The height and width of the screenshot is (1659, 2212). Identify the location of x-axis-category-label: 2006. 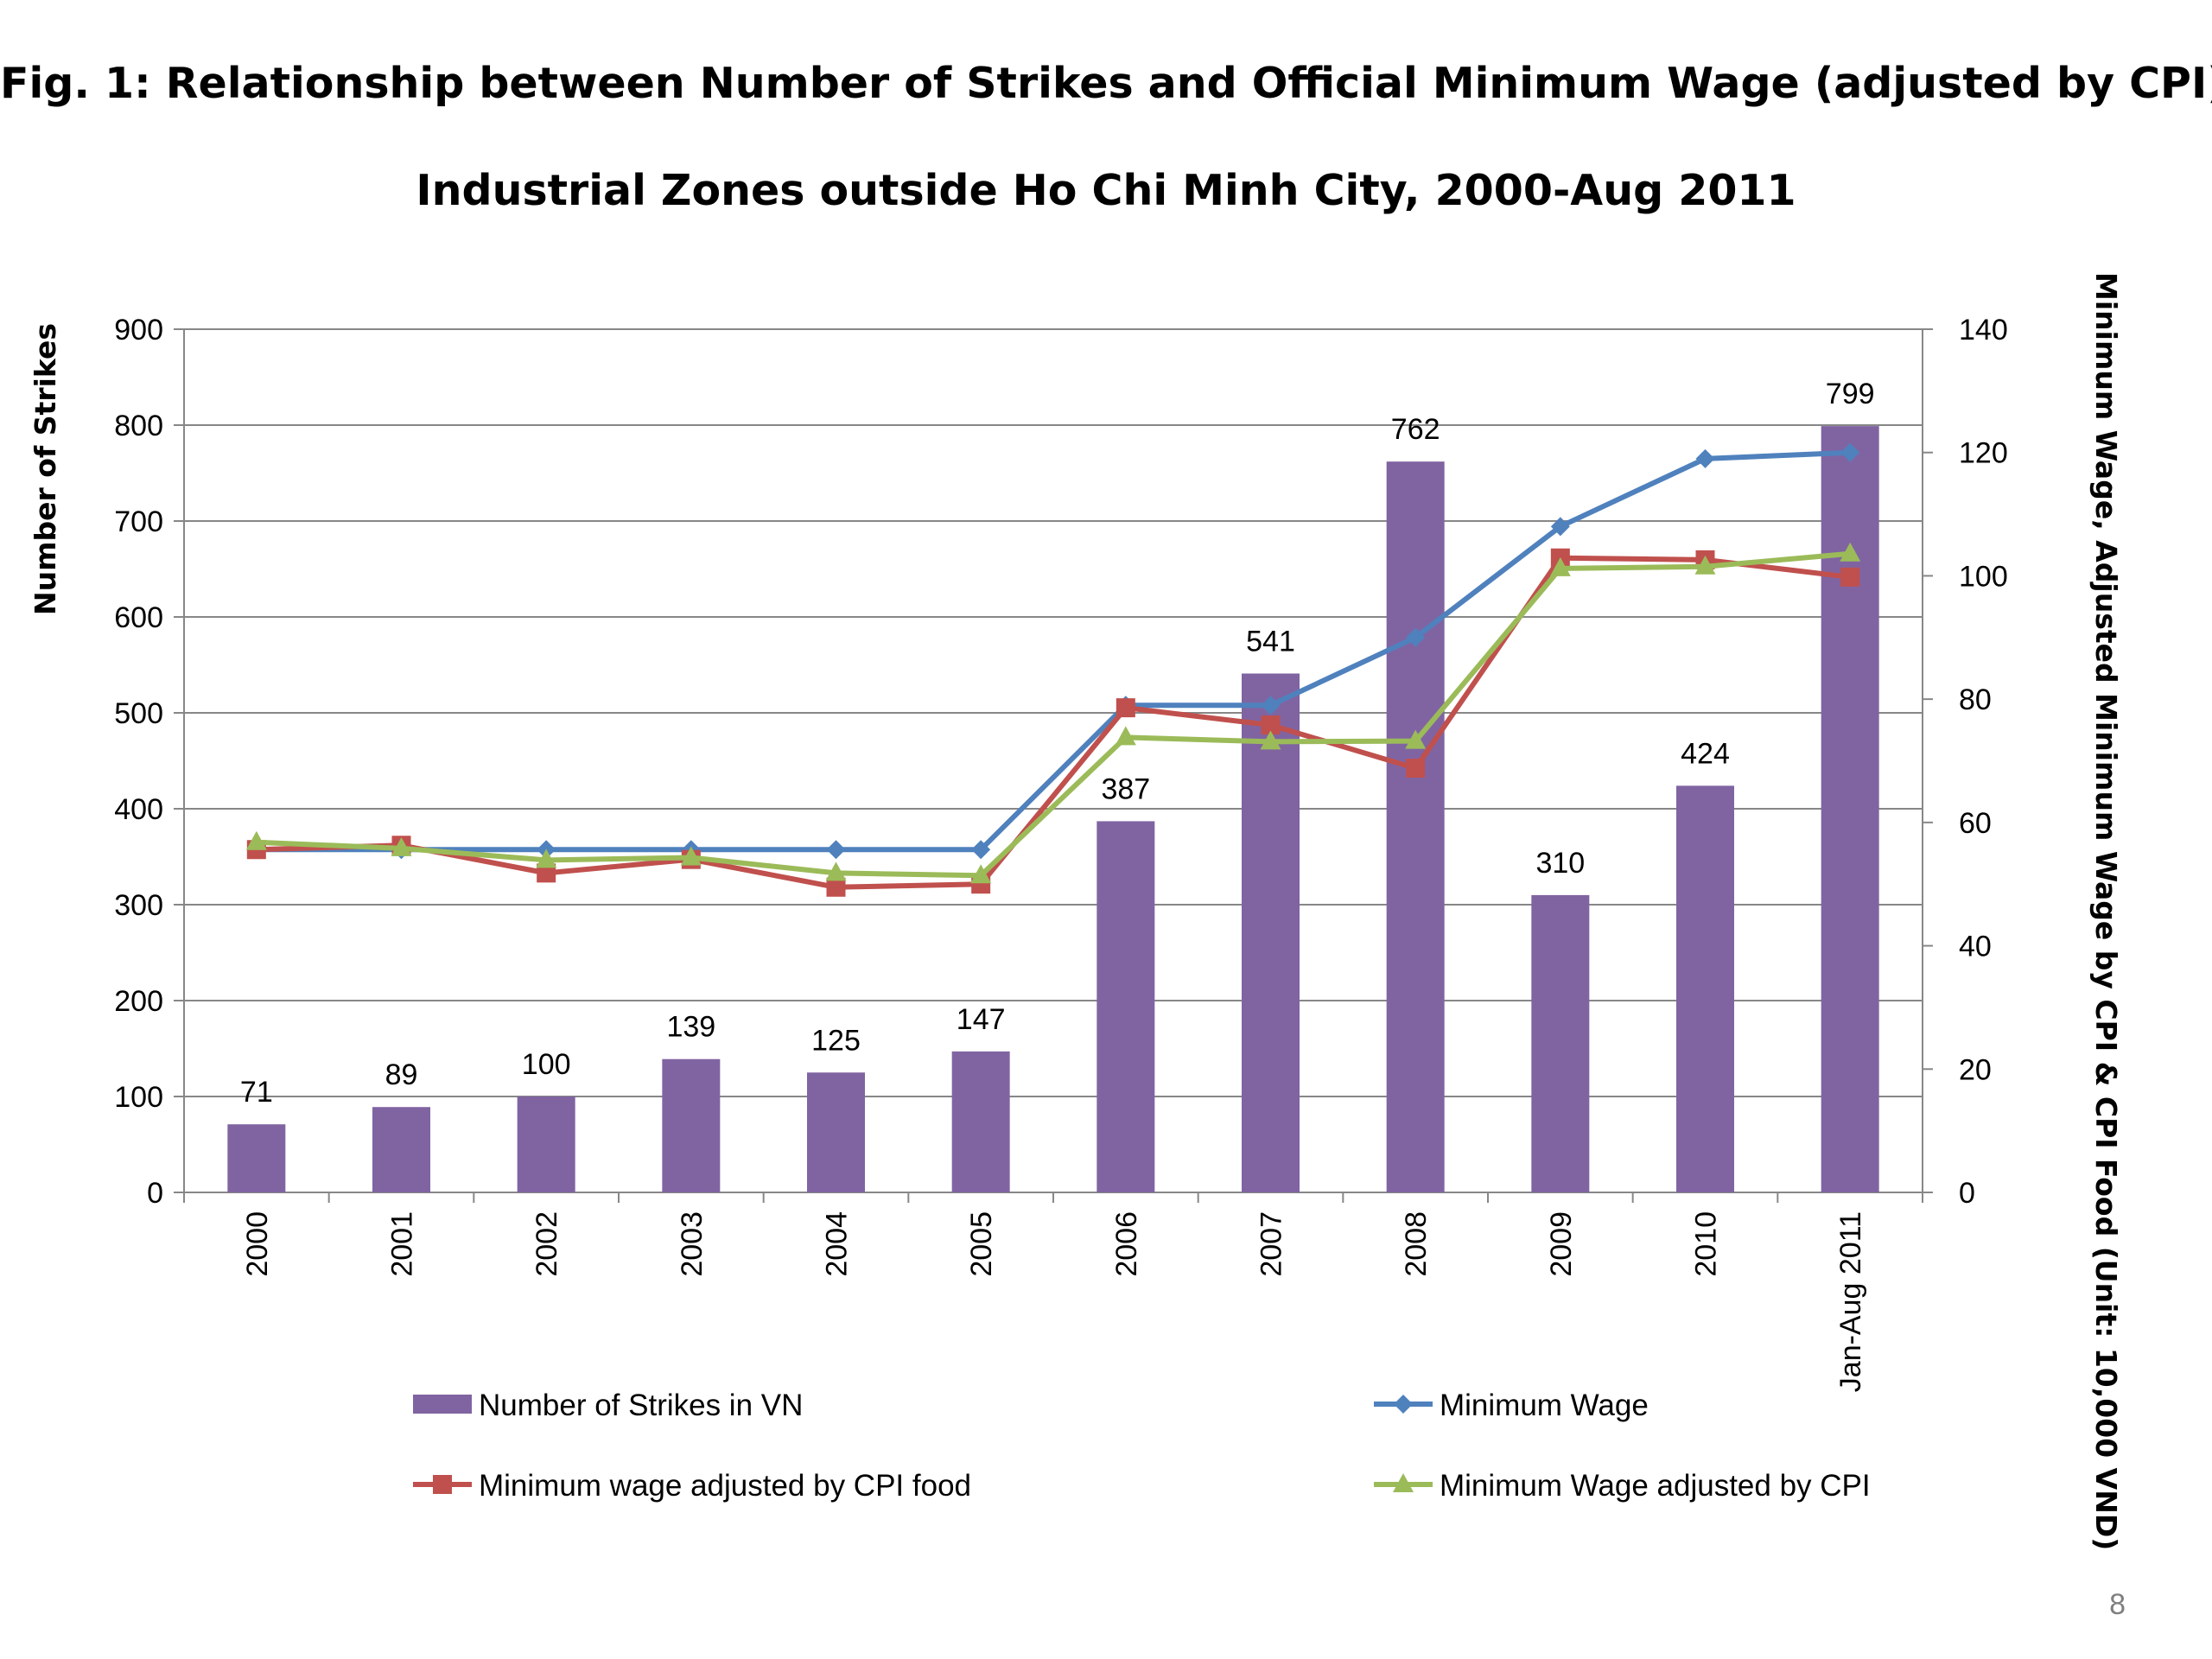
(1126, 1244).